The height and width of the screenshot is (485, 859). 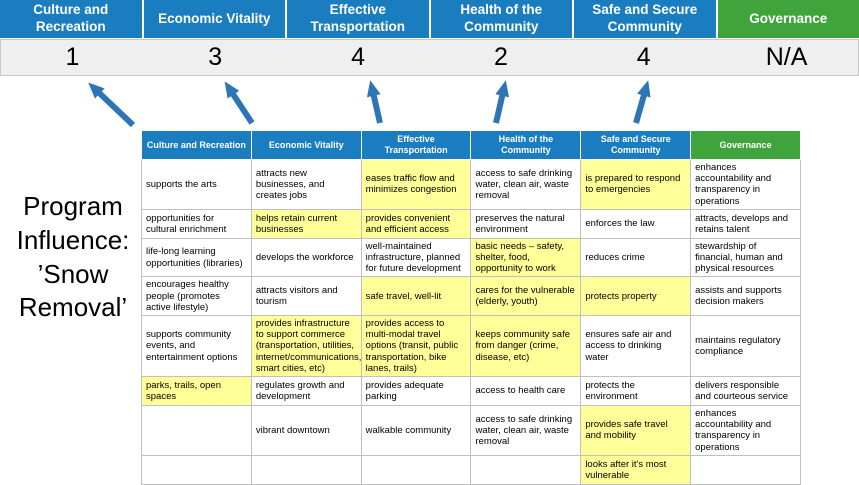 What do you see at coordinates (636, 391) in the screenshot?
I see `matrix-cell: protects the environment` at bounding box center [636, 391].